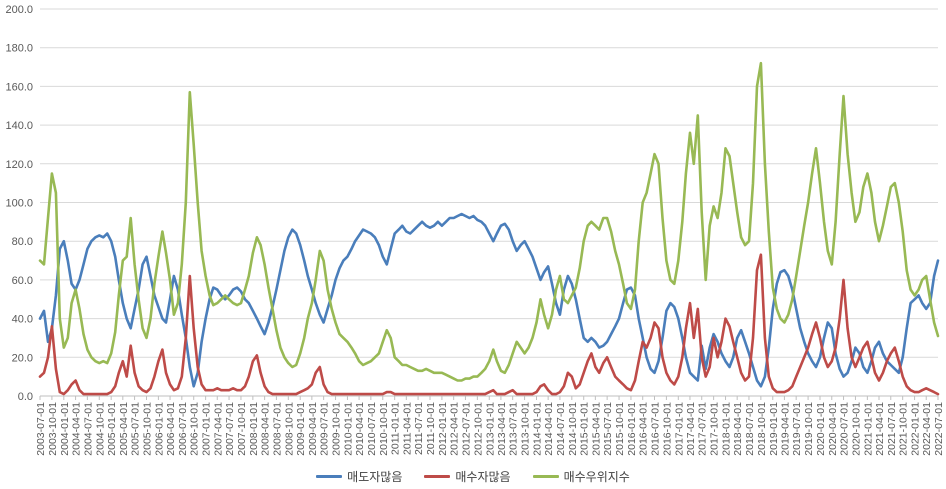 This screenshot has width=946, height=489. What do you see at coordinates (112, 429) in the screenshot?
I see `x-tick-label: 2005-01-01` at bounding box center [112, 429].